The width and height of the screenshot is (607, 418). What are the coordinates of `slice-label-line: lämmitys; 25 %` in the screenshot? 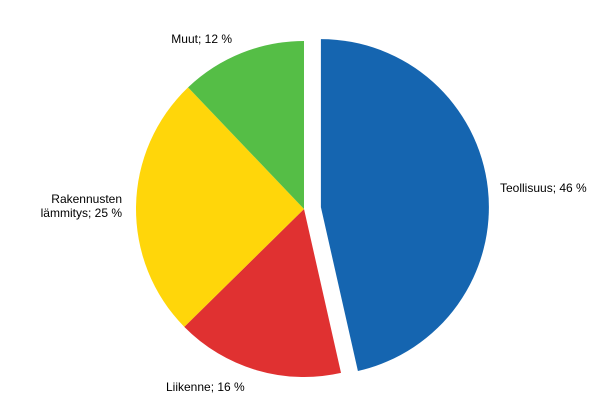 It's located at (82, 213).